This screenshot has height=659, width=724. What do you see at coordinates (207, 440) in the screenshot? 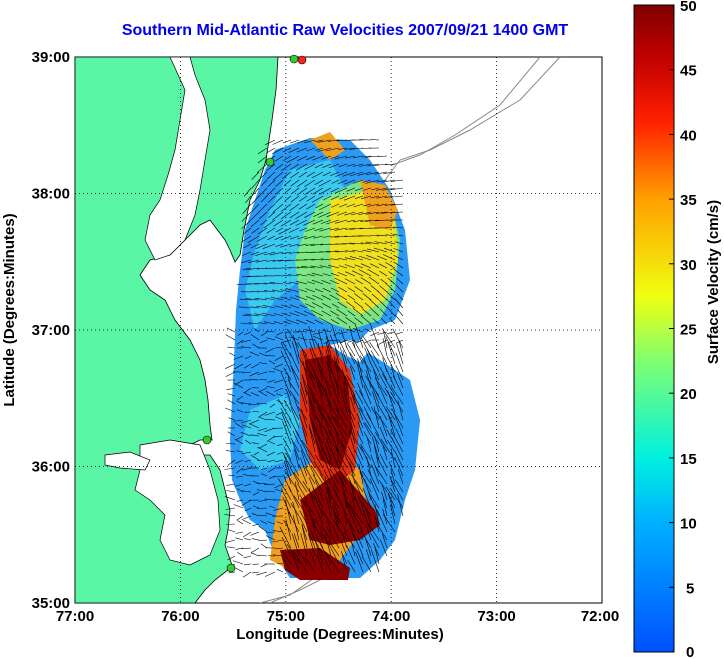
I see `station-marker` at bounding box center [207, 440].